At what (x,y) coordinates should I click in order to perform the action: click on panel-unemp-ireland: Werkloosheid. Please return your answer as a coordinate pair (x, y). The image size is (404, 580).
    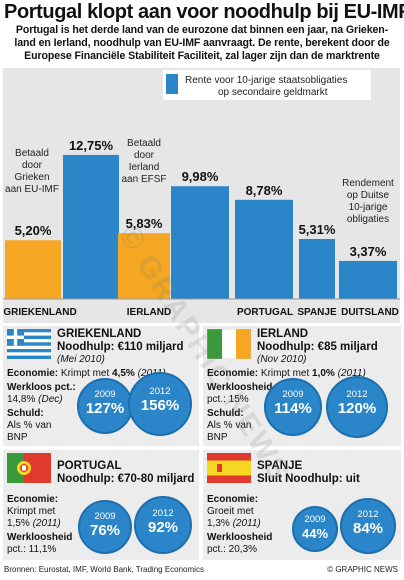
    Looking at the image, I should click on (240, 387).